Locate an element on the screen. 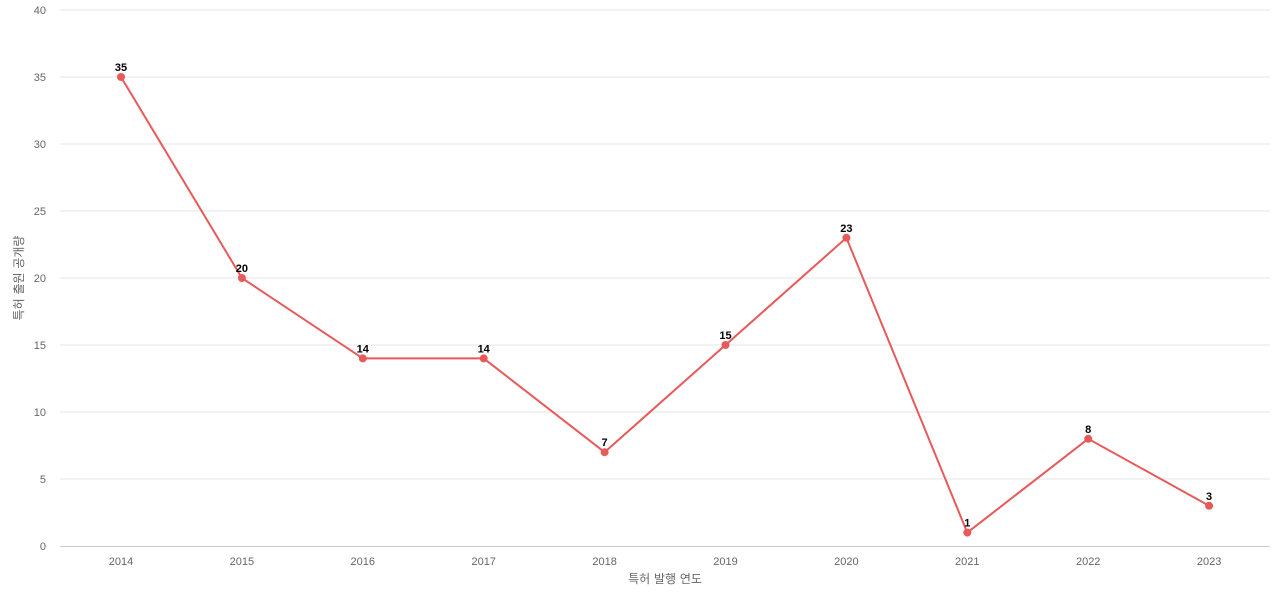 The image size is (1280, 600). data-label: 3 is located at coordinates (1209, 497).